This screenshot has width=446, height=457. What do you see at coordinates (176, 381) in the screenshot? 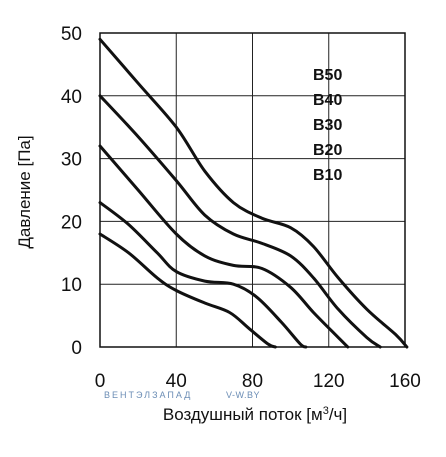
I see `x-tick-label-40: 40` at bounding box center [176, 381].